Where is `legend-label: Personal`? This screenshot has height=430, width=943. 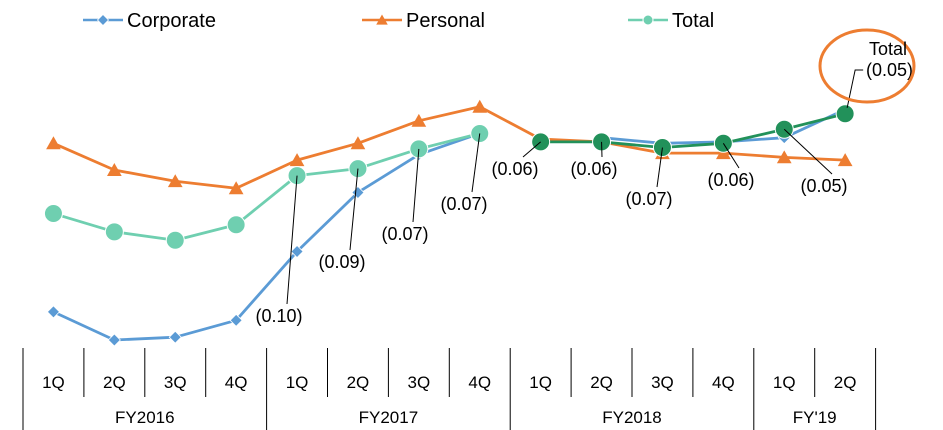 legend-label: Personal is located at coordinates (445, 21).